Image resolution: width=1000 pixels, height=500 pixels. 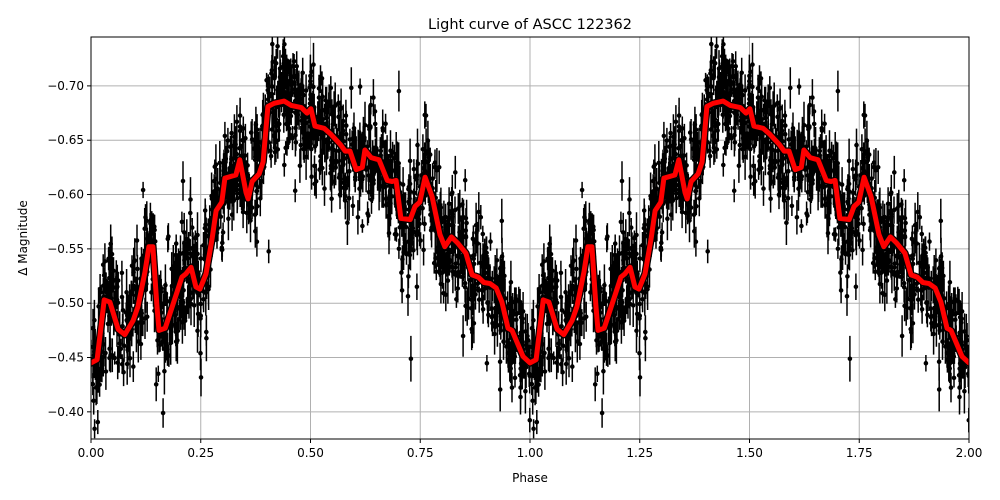 I want to click on x-tick-label: 0.50, so click(x=310, y=453).